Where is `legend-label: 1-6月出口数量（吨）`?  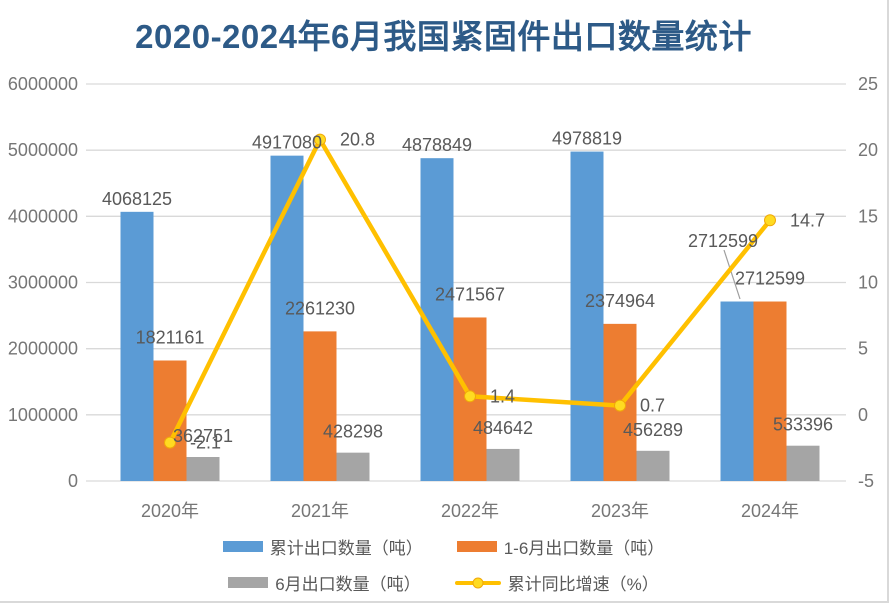
legend-label: 1-6月出口数量（吨） is located at coordinates (584, 548).